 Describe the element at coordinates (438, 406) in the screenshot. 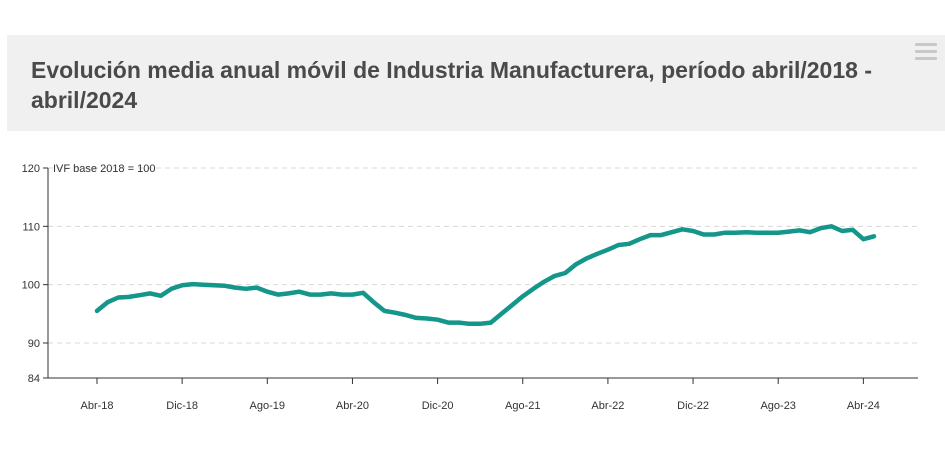

I see `x-tick-label: Dic-20` at that location.